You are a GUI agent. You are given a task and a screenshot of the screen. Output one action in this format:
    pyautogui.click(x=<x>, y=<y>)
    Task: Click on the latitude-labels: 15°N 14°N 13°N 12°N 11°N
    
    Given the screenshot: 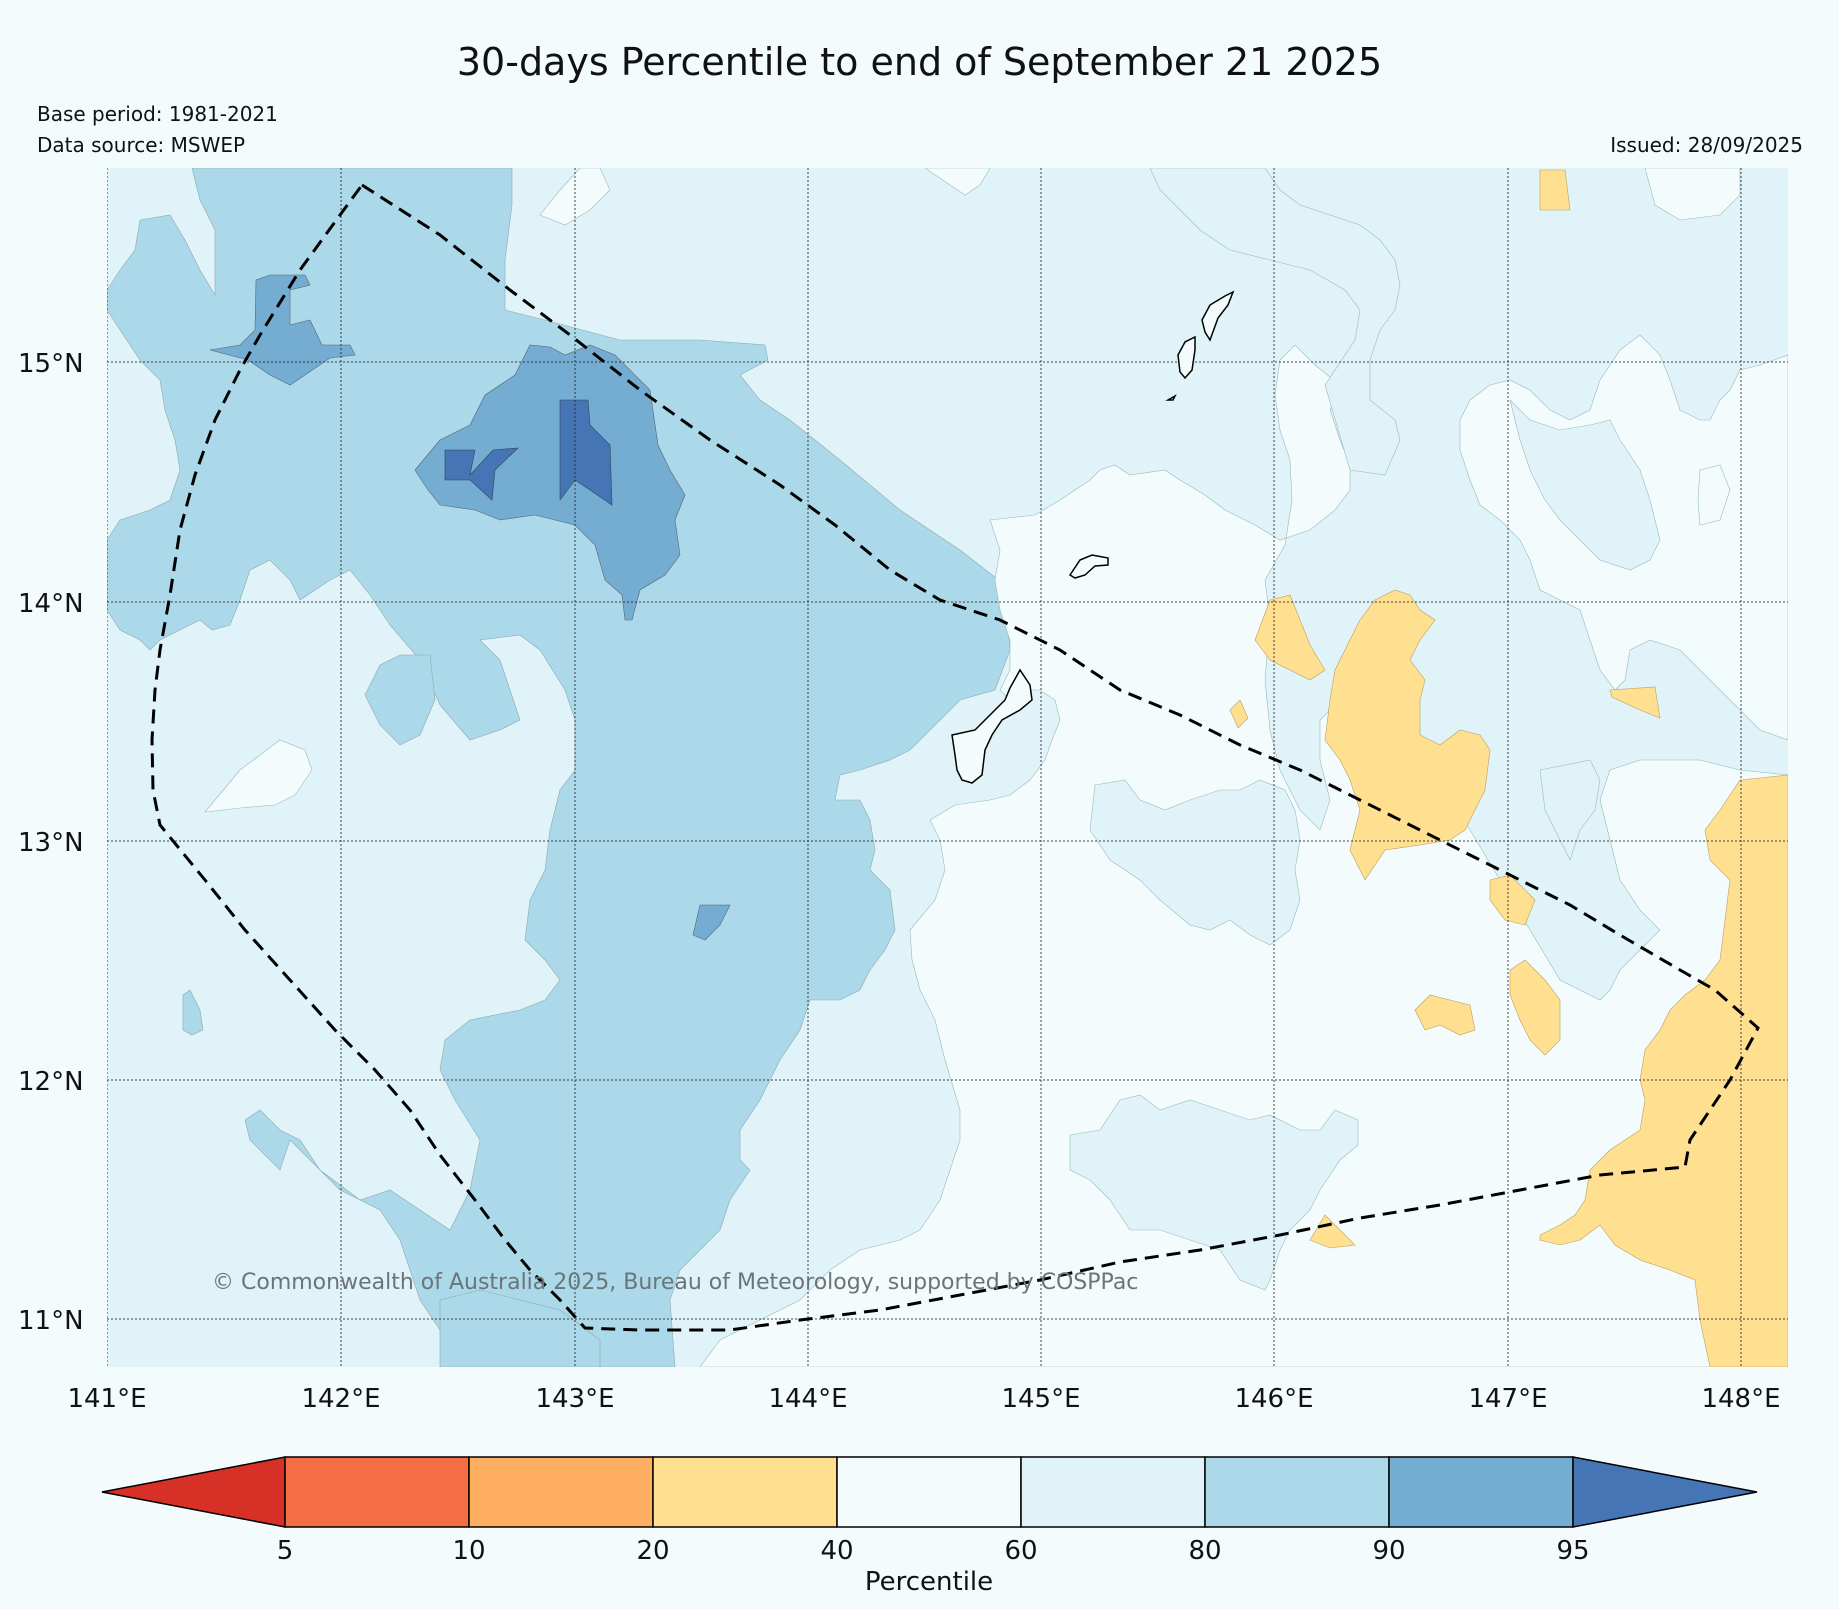 What is the action you would take?
    pyautogui.click(x=51, y=842)
    